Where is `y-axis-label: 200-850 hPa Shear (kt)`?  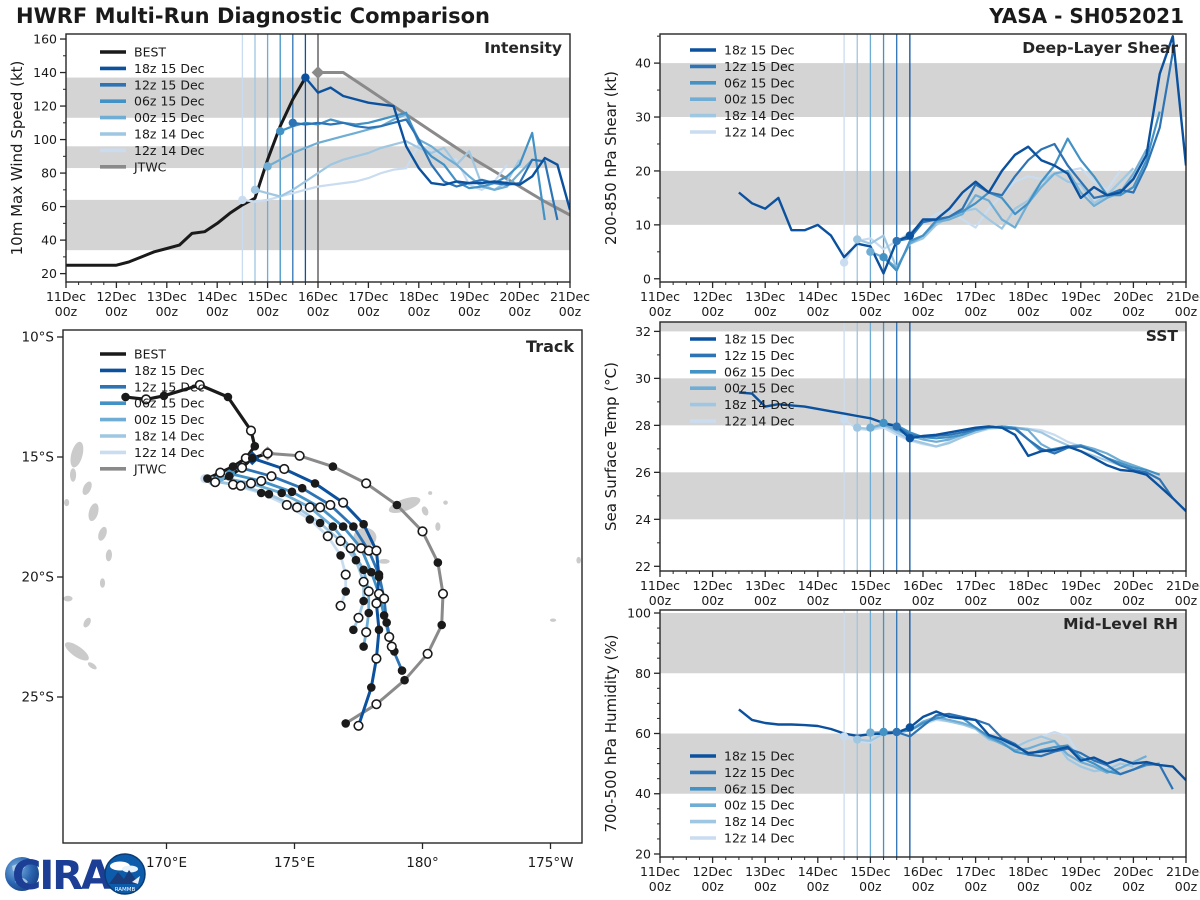
y-axis-label: 200-850 hPa Shear (kt) is located at coordinates (611, 158).